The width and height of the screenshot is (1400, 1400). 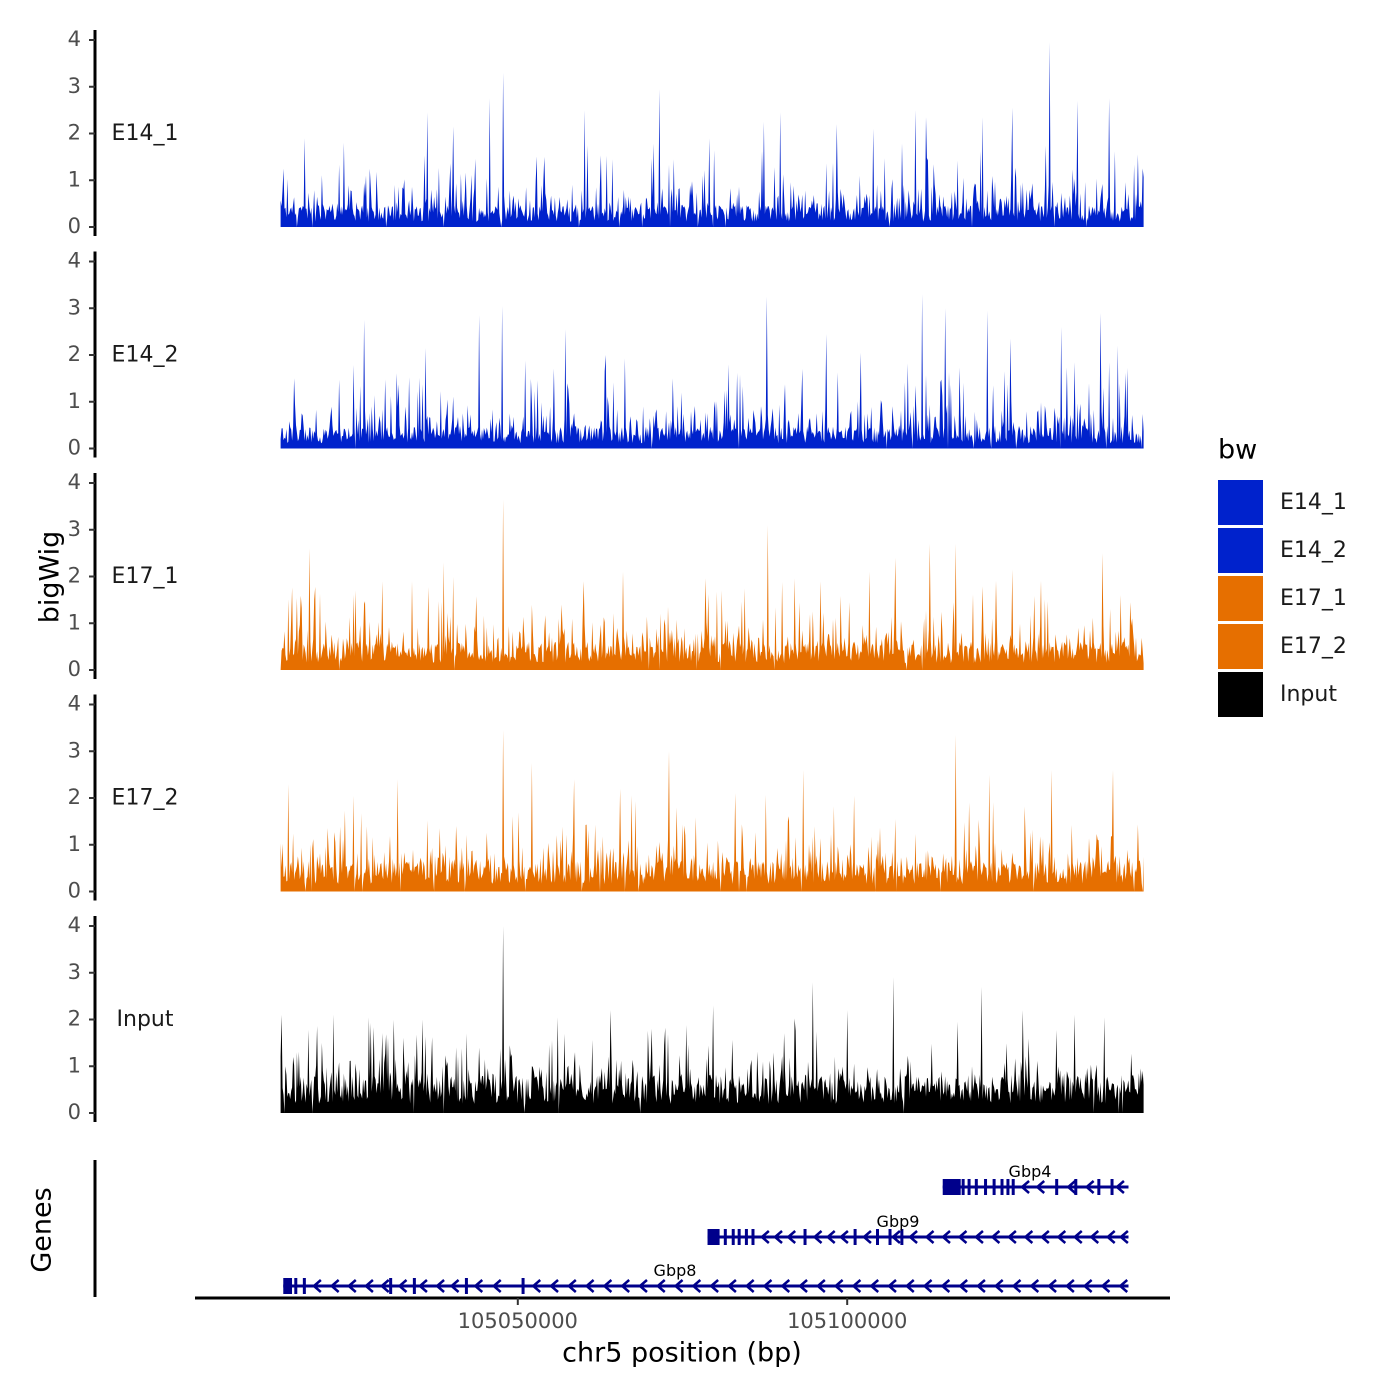 I want to click on track-label: E14_2, so click(x=145, y=355).